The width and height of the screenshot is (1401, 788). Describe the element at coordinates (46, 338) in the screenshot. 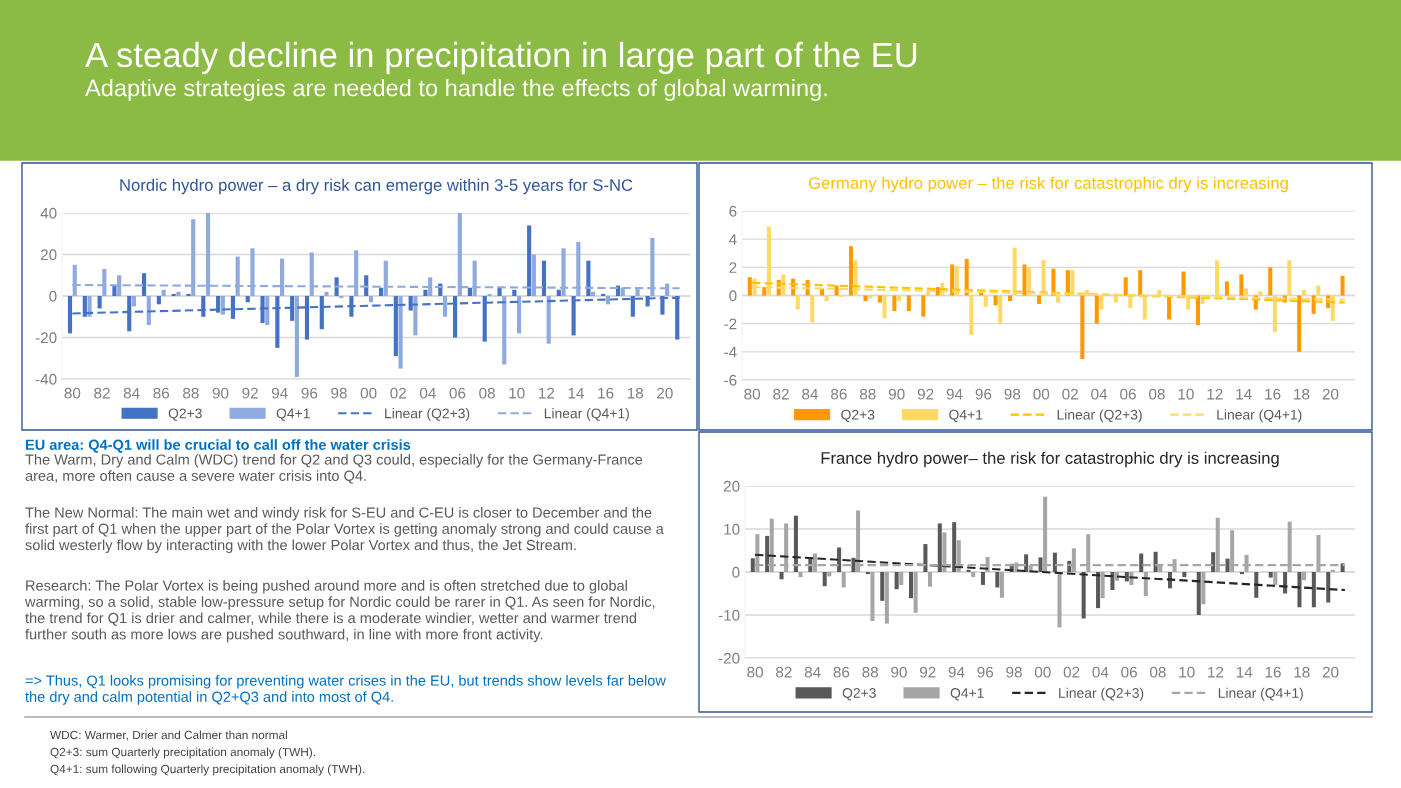

I see `y-tick-label: -20` at that location.